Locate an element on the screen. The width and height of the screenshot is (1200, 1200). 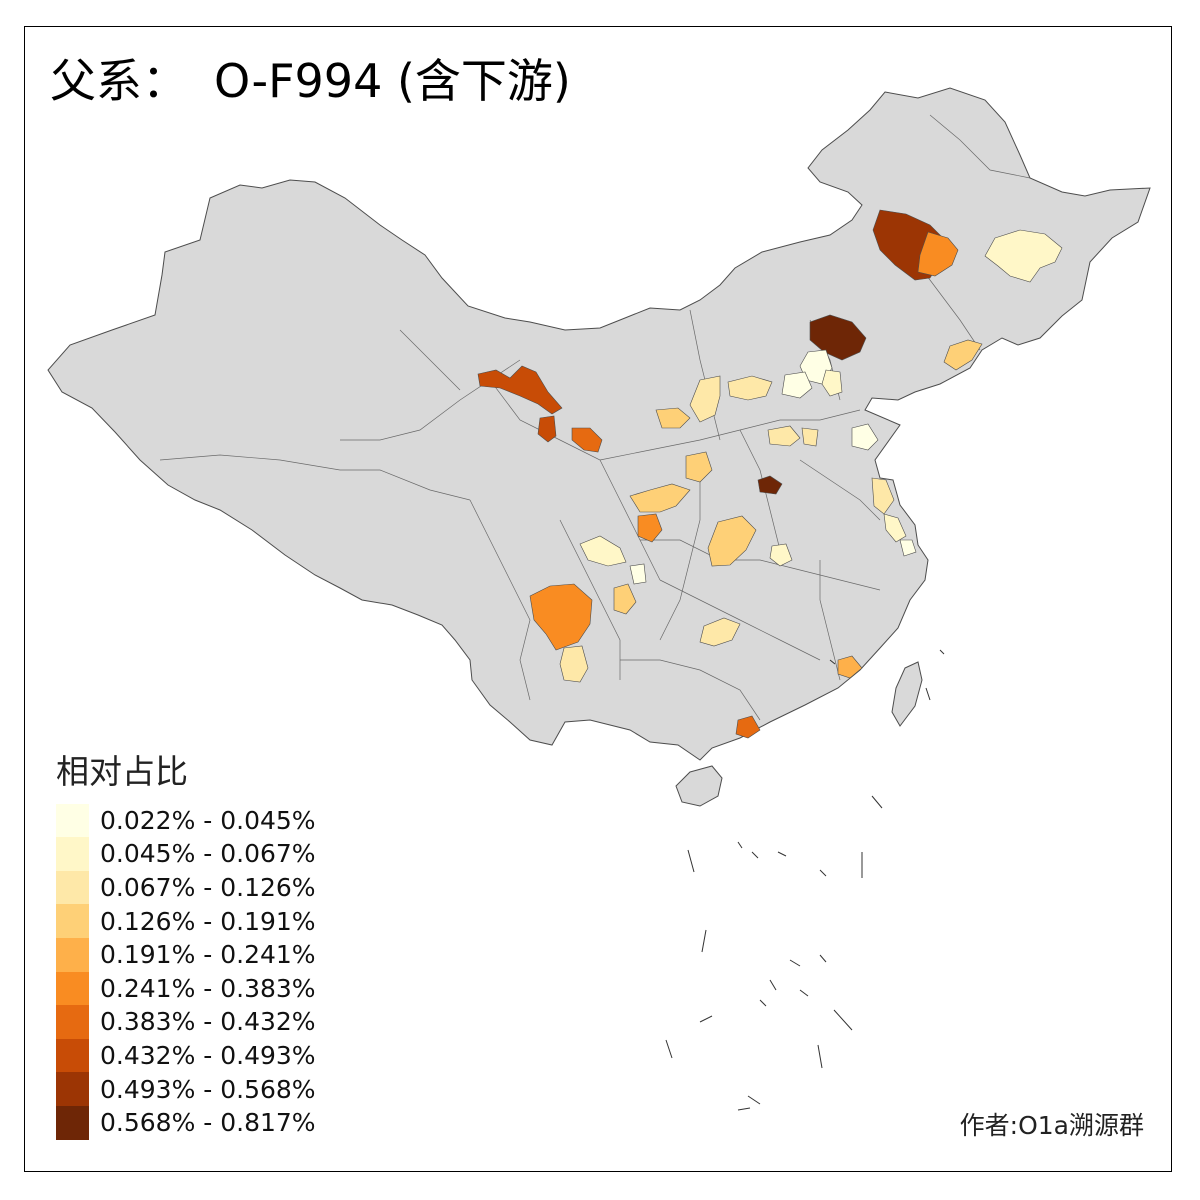
region-guizhou-north is located at coordinates (625, 599).